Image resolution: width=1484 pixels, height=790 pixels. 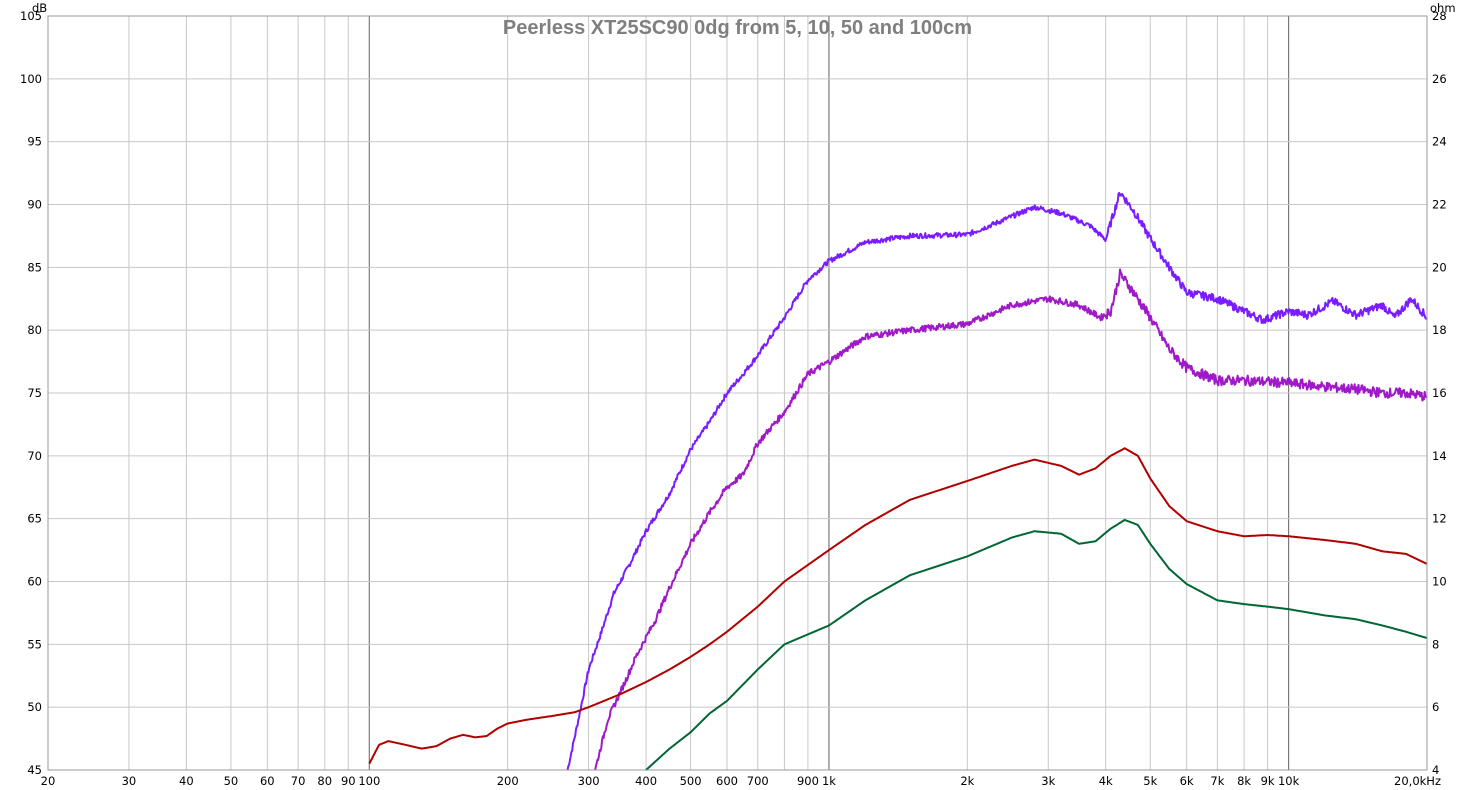 What do you see at coordinates (34, 644) in the screenshot?
I see `y-tick-label: 55` at bounding box center [34, 644].